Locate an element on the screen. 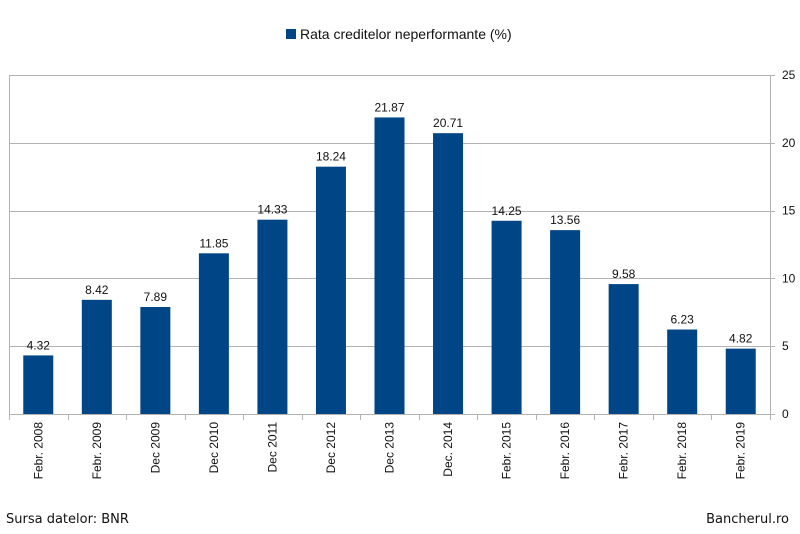 Image resolution: width=800 pixels, height=534 pixels. data-label: 20.71 is located at coordinates (448, 123).